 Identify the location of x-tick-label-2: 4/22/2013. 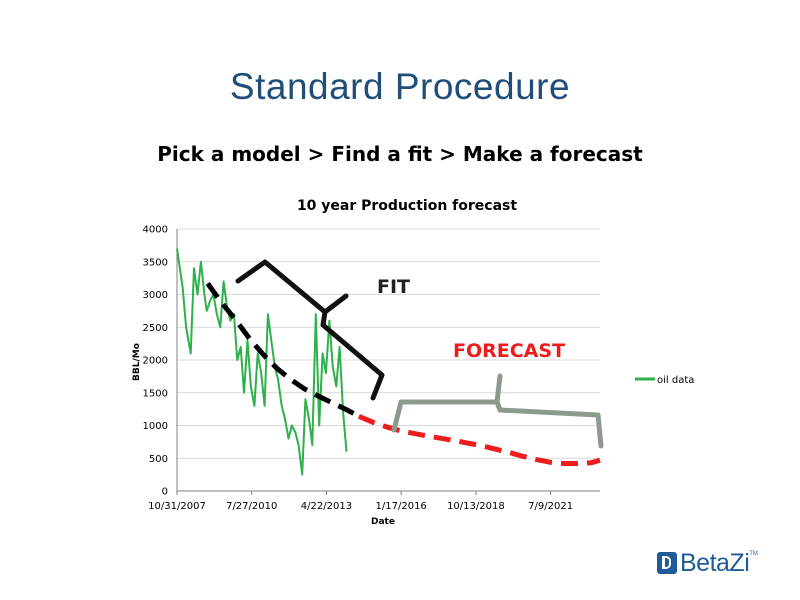
(326, 506).